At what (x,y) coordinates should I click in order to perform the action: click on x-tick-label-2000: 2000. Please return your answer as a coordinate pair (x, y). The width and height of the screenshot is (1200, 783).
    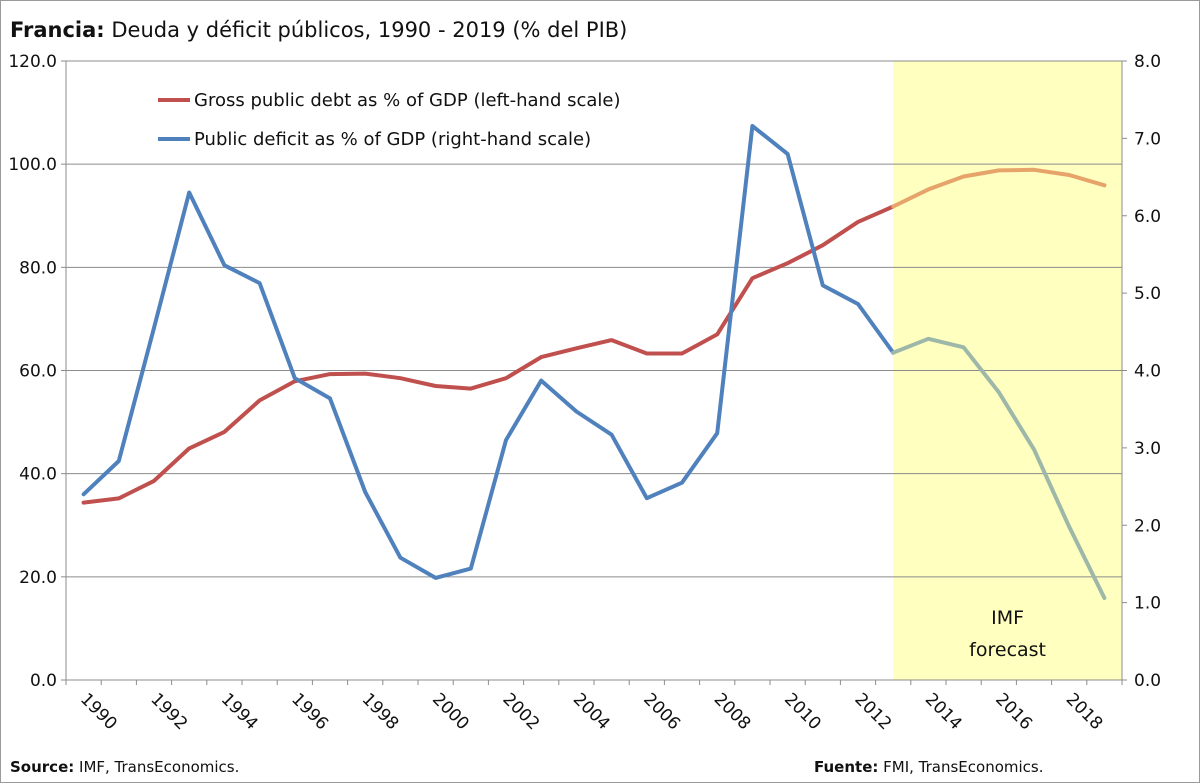
    Looking at the image, I should click on (450, 711).